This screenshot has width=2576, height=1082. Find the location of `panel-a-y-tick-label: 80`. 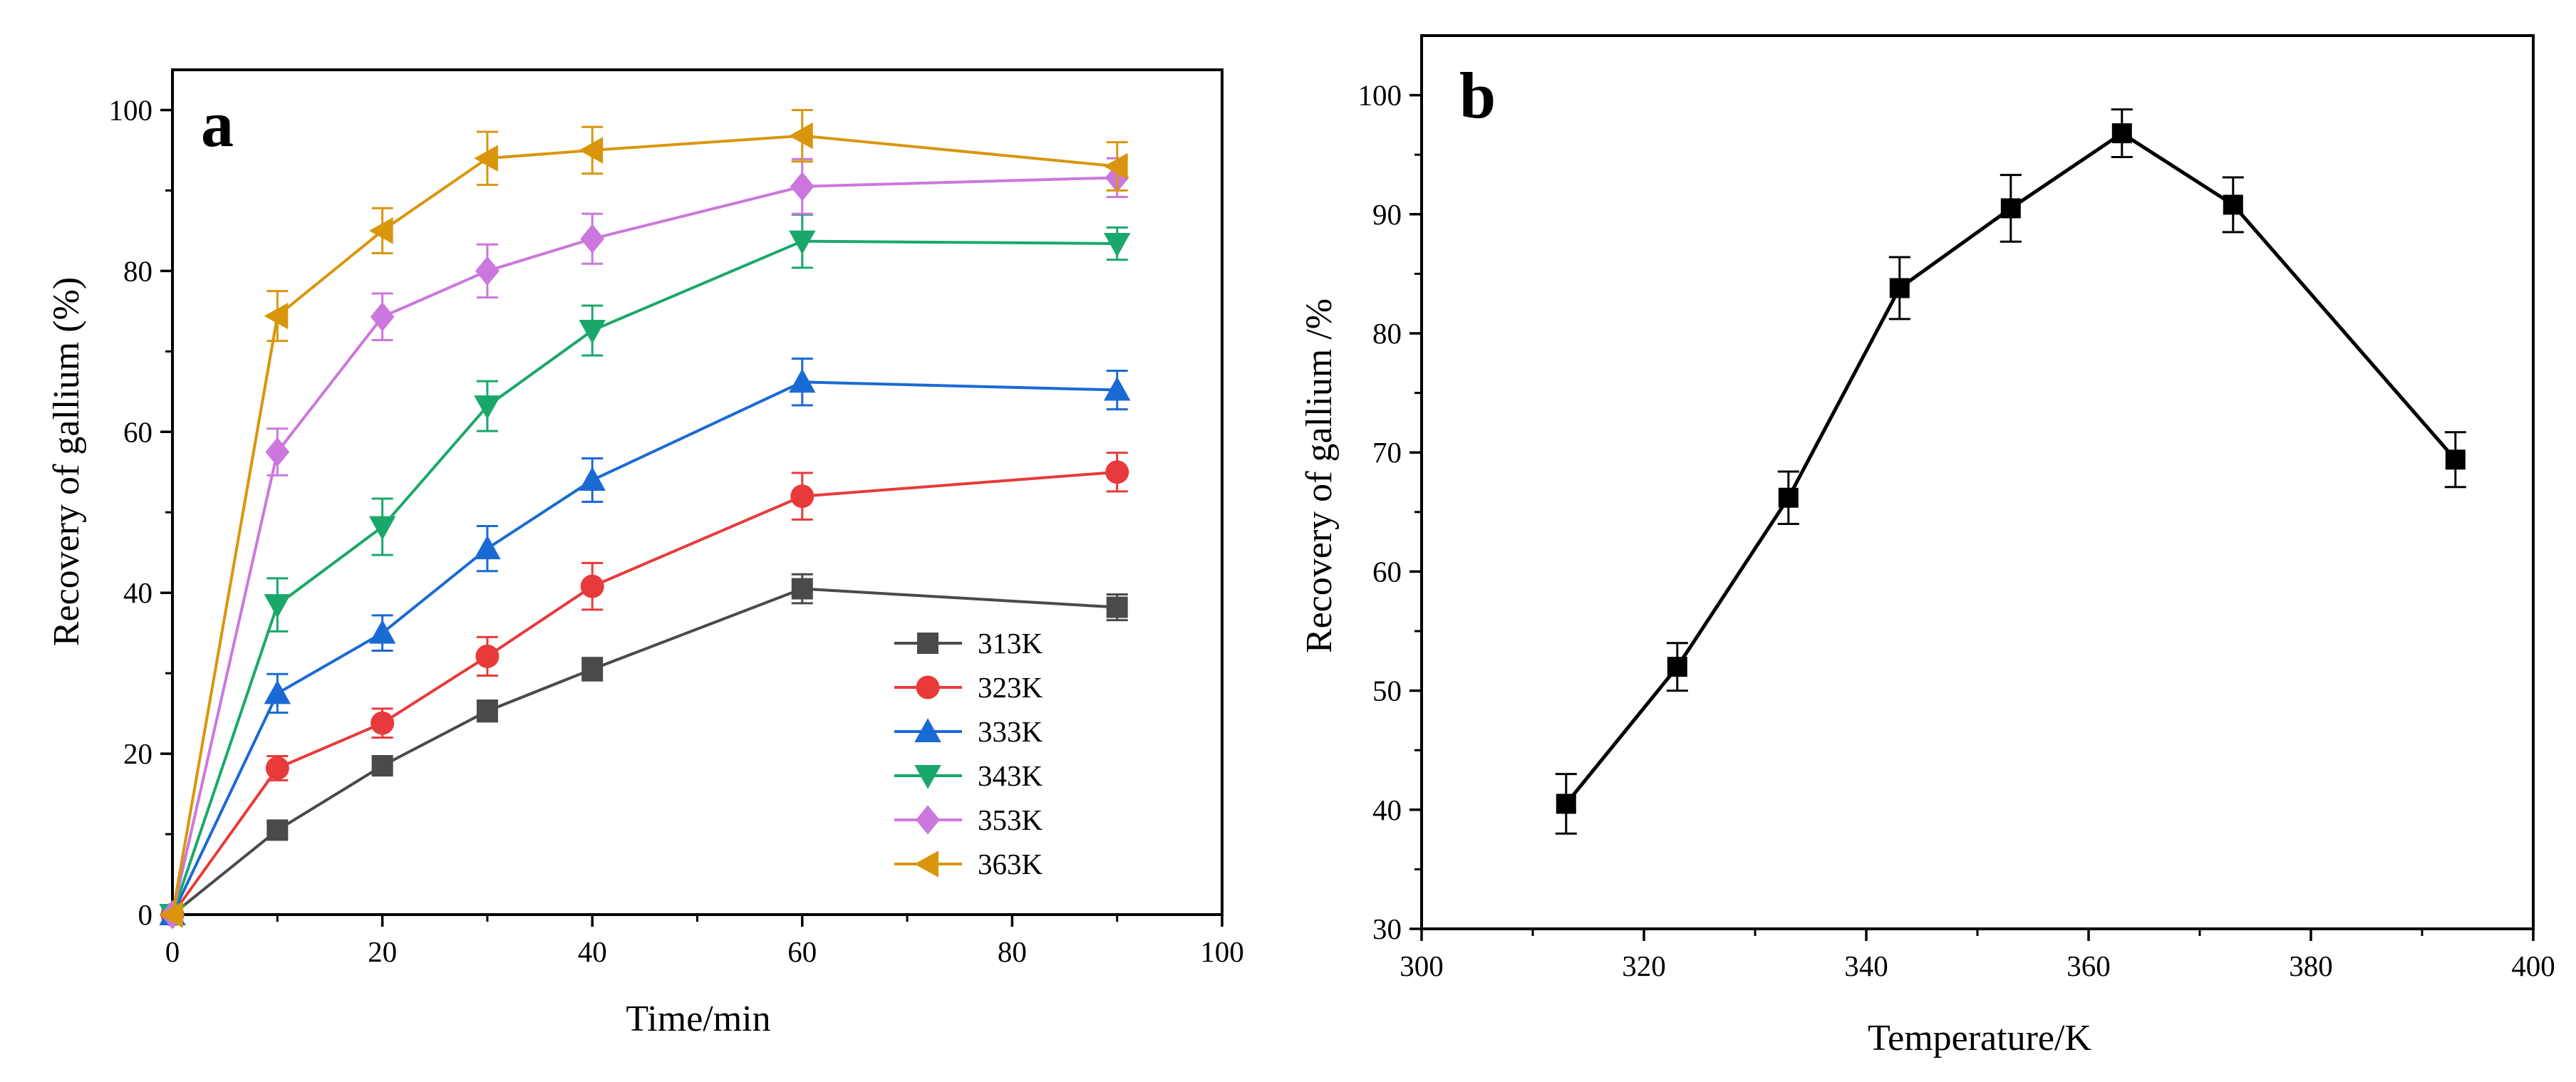

panel-a-y-tick-label: 80 is located at coordinates (138, 270).